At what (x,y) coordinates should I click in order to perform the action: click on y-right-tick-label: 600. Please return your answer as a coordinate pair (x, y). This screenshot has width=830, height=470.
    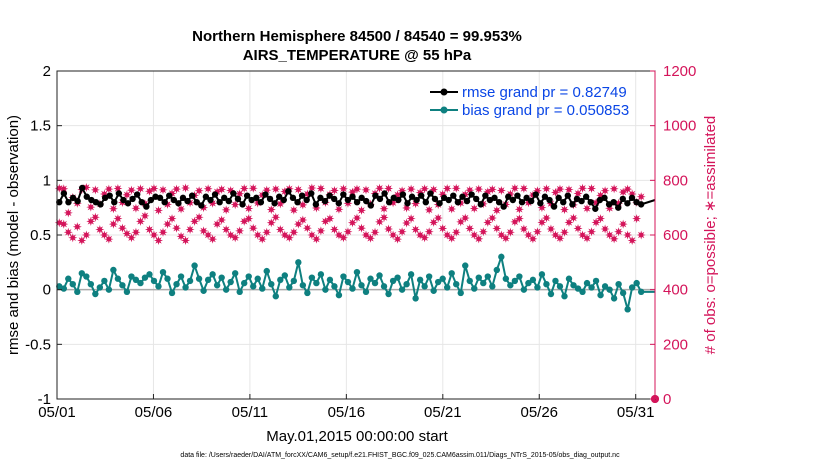
    Looking at the image, I should click on (675, 235).